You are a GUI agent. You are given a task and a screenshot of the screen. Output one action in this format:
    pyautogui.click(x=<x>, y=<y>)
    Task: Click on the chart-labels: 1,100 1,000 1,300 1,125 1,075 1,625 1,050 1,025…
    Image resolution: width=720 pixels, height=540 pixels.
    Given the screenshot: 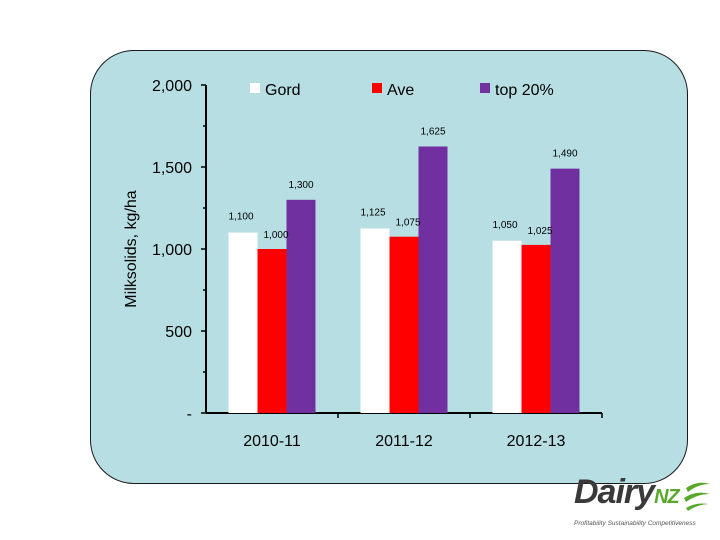 What is the action you would take?
    pyautogui.click(x=402, y=184)
    